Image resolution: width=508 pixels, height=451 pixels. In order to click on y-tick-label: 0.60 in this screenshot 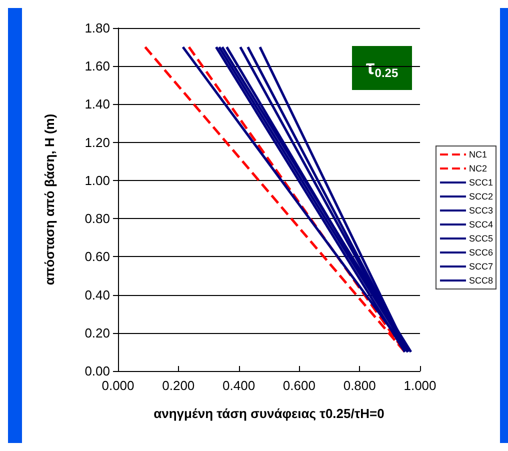, I will do `click(97, 256)`.